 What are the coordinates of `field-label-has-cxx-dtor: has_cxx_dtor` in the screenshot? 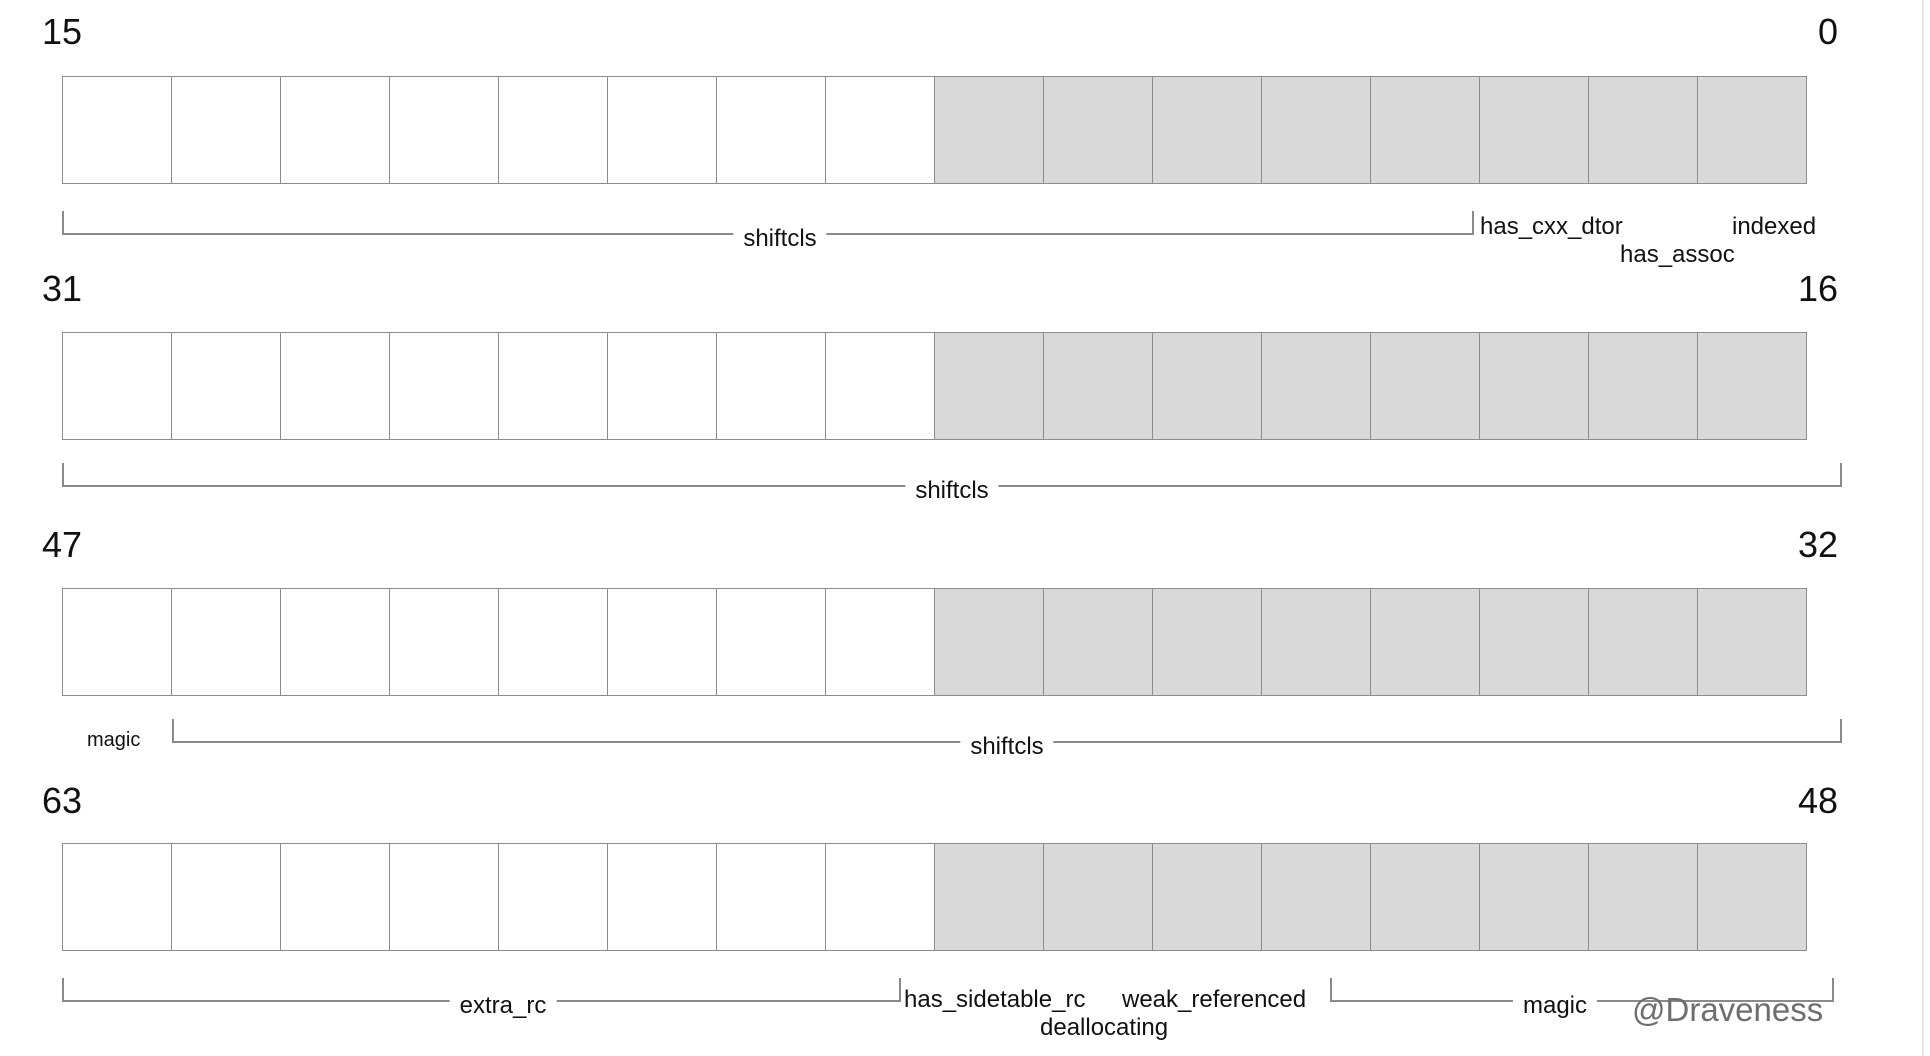 It's located at (1551, 226).